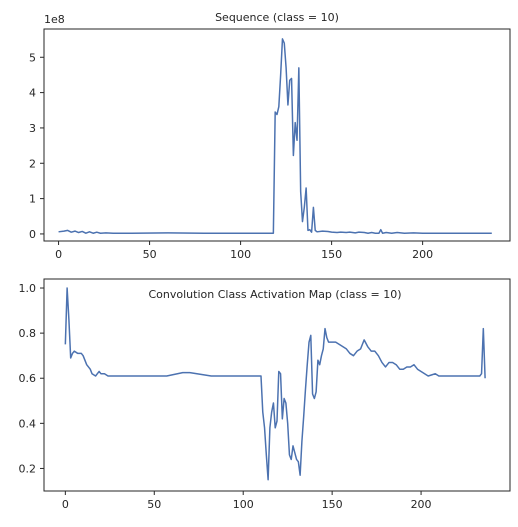 The height and width of the screenshot is (527, 518). I want to click on top-chart-y-tick-label: 4, so click(32, 93).